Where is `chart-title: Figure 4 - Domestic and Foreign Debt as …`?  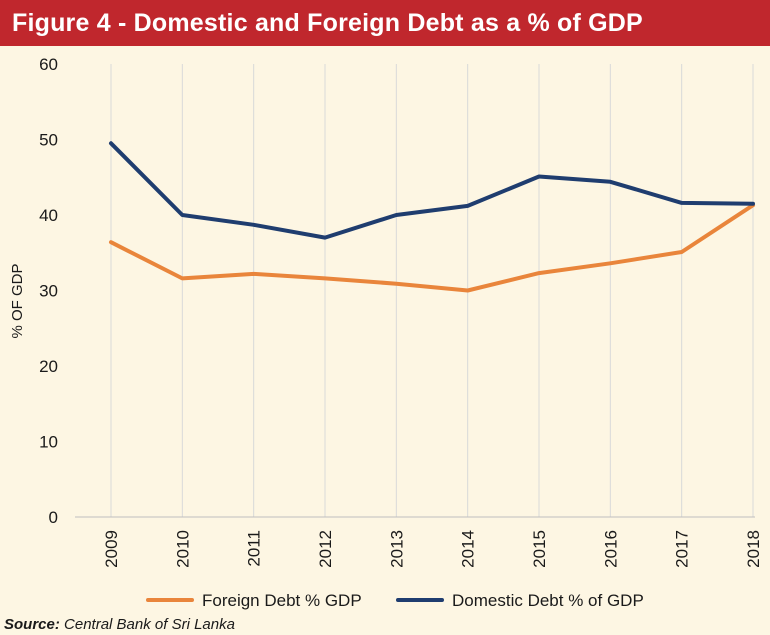
chart-title: Figure 4 - Domestic and Foreign Debt as … is located at coordinates (327, 22).